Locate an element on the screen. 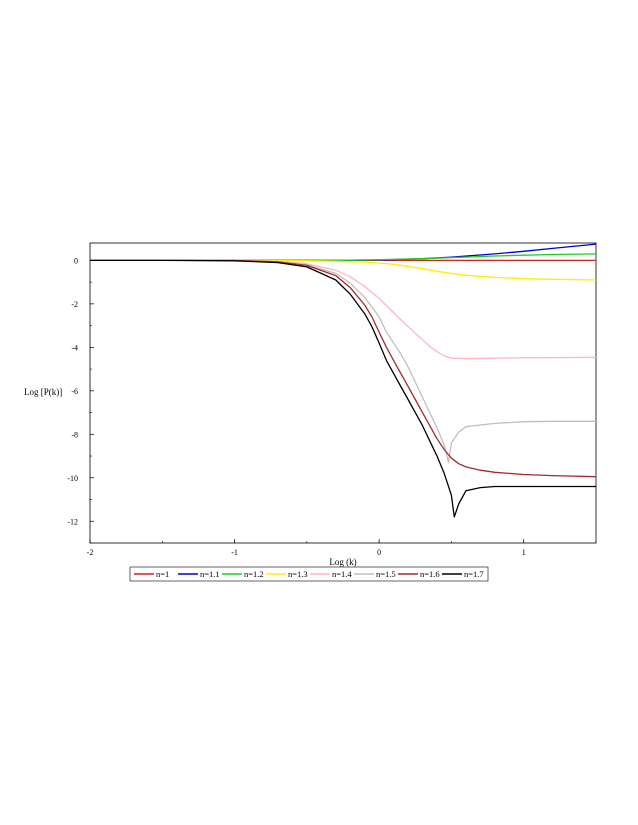  legend-label: n=1.5 is located at coordinates (386, 574).